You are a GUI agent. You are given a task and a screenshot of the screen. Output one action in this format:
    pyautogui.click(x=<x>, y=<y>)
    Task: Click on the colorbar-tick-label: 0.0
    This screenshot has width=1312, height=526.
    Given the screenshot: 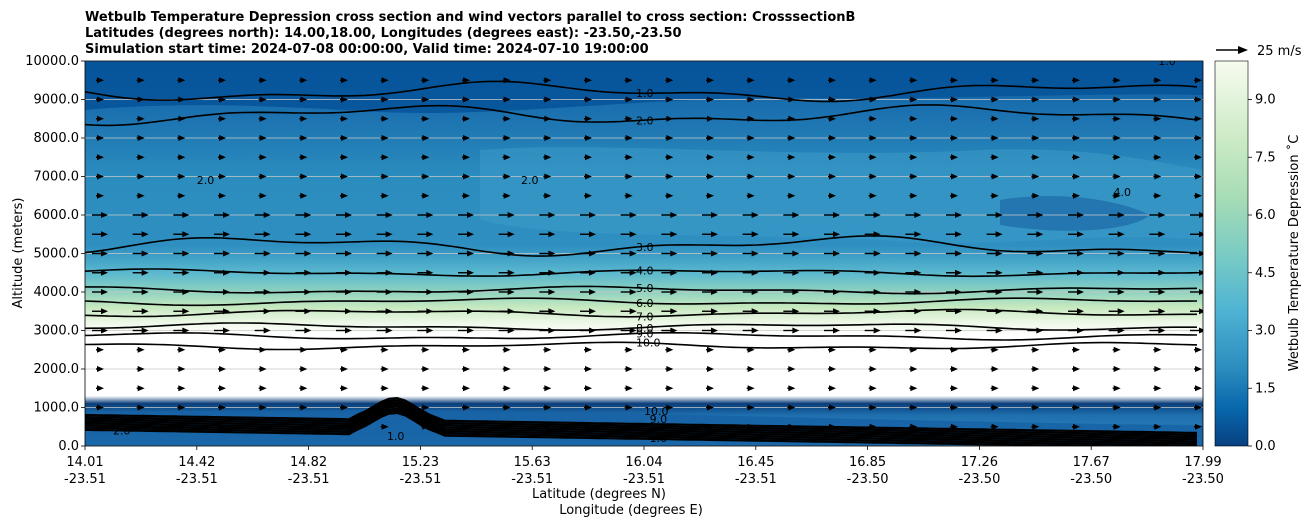 What is the action you would take?
    pyautogui.click(x=1265, y=446)
    